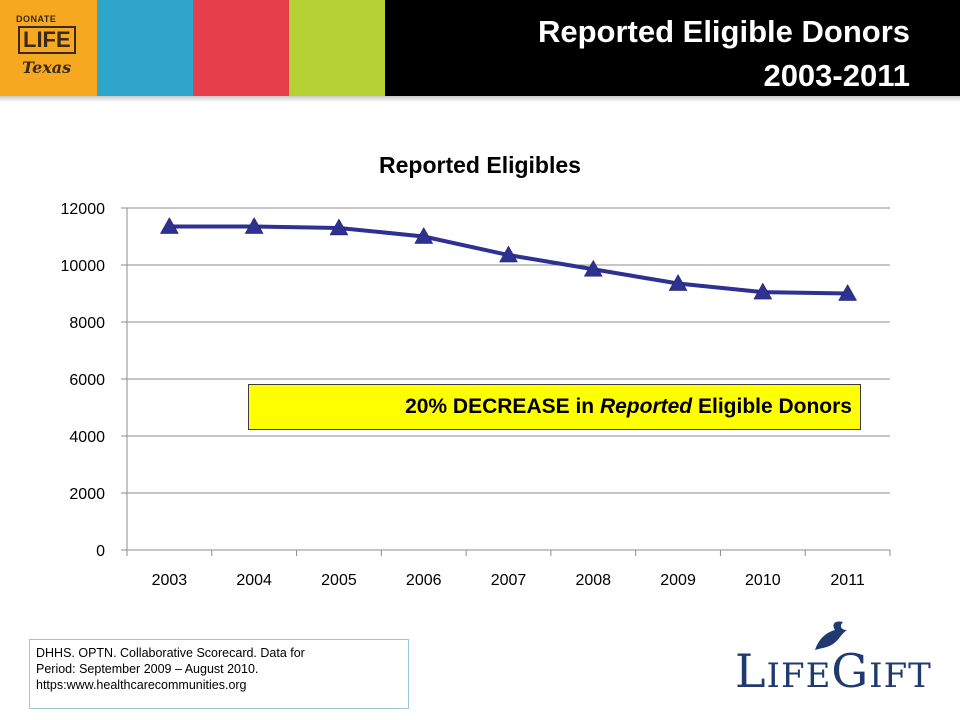 The image size is (960, 720). I want to click on lifegift-logo: LIFEGIFT, so click(835, 660).